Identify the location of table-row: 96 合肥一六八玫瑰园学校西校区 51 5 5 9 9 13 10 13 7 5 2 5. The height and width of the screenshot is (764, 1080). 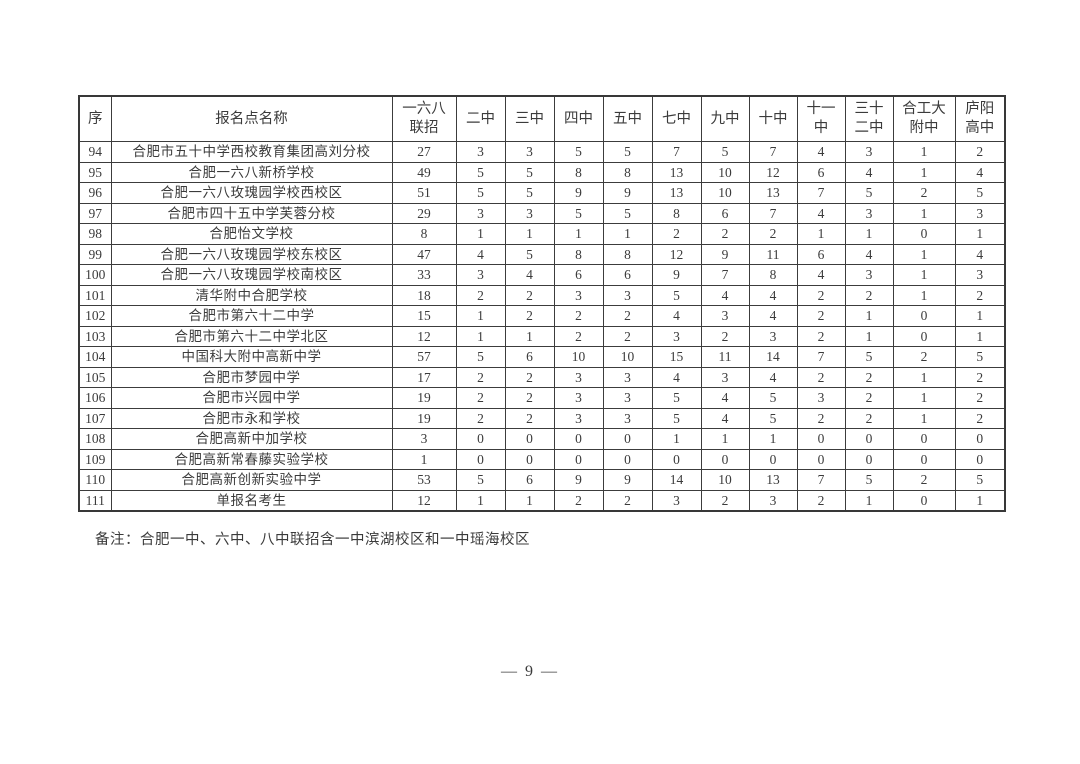
(542, 193).